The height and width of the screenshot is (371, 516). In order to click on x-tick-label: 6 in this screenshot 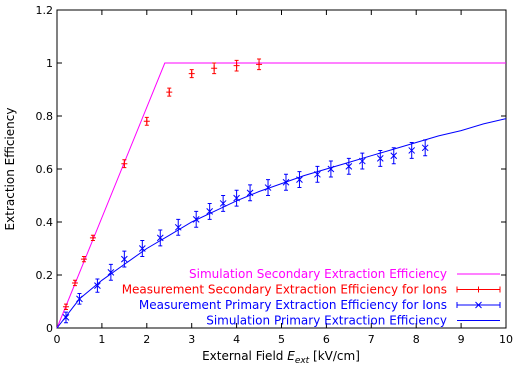, I will do `click(326, 339)`.